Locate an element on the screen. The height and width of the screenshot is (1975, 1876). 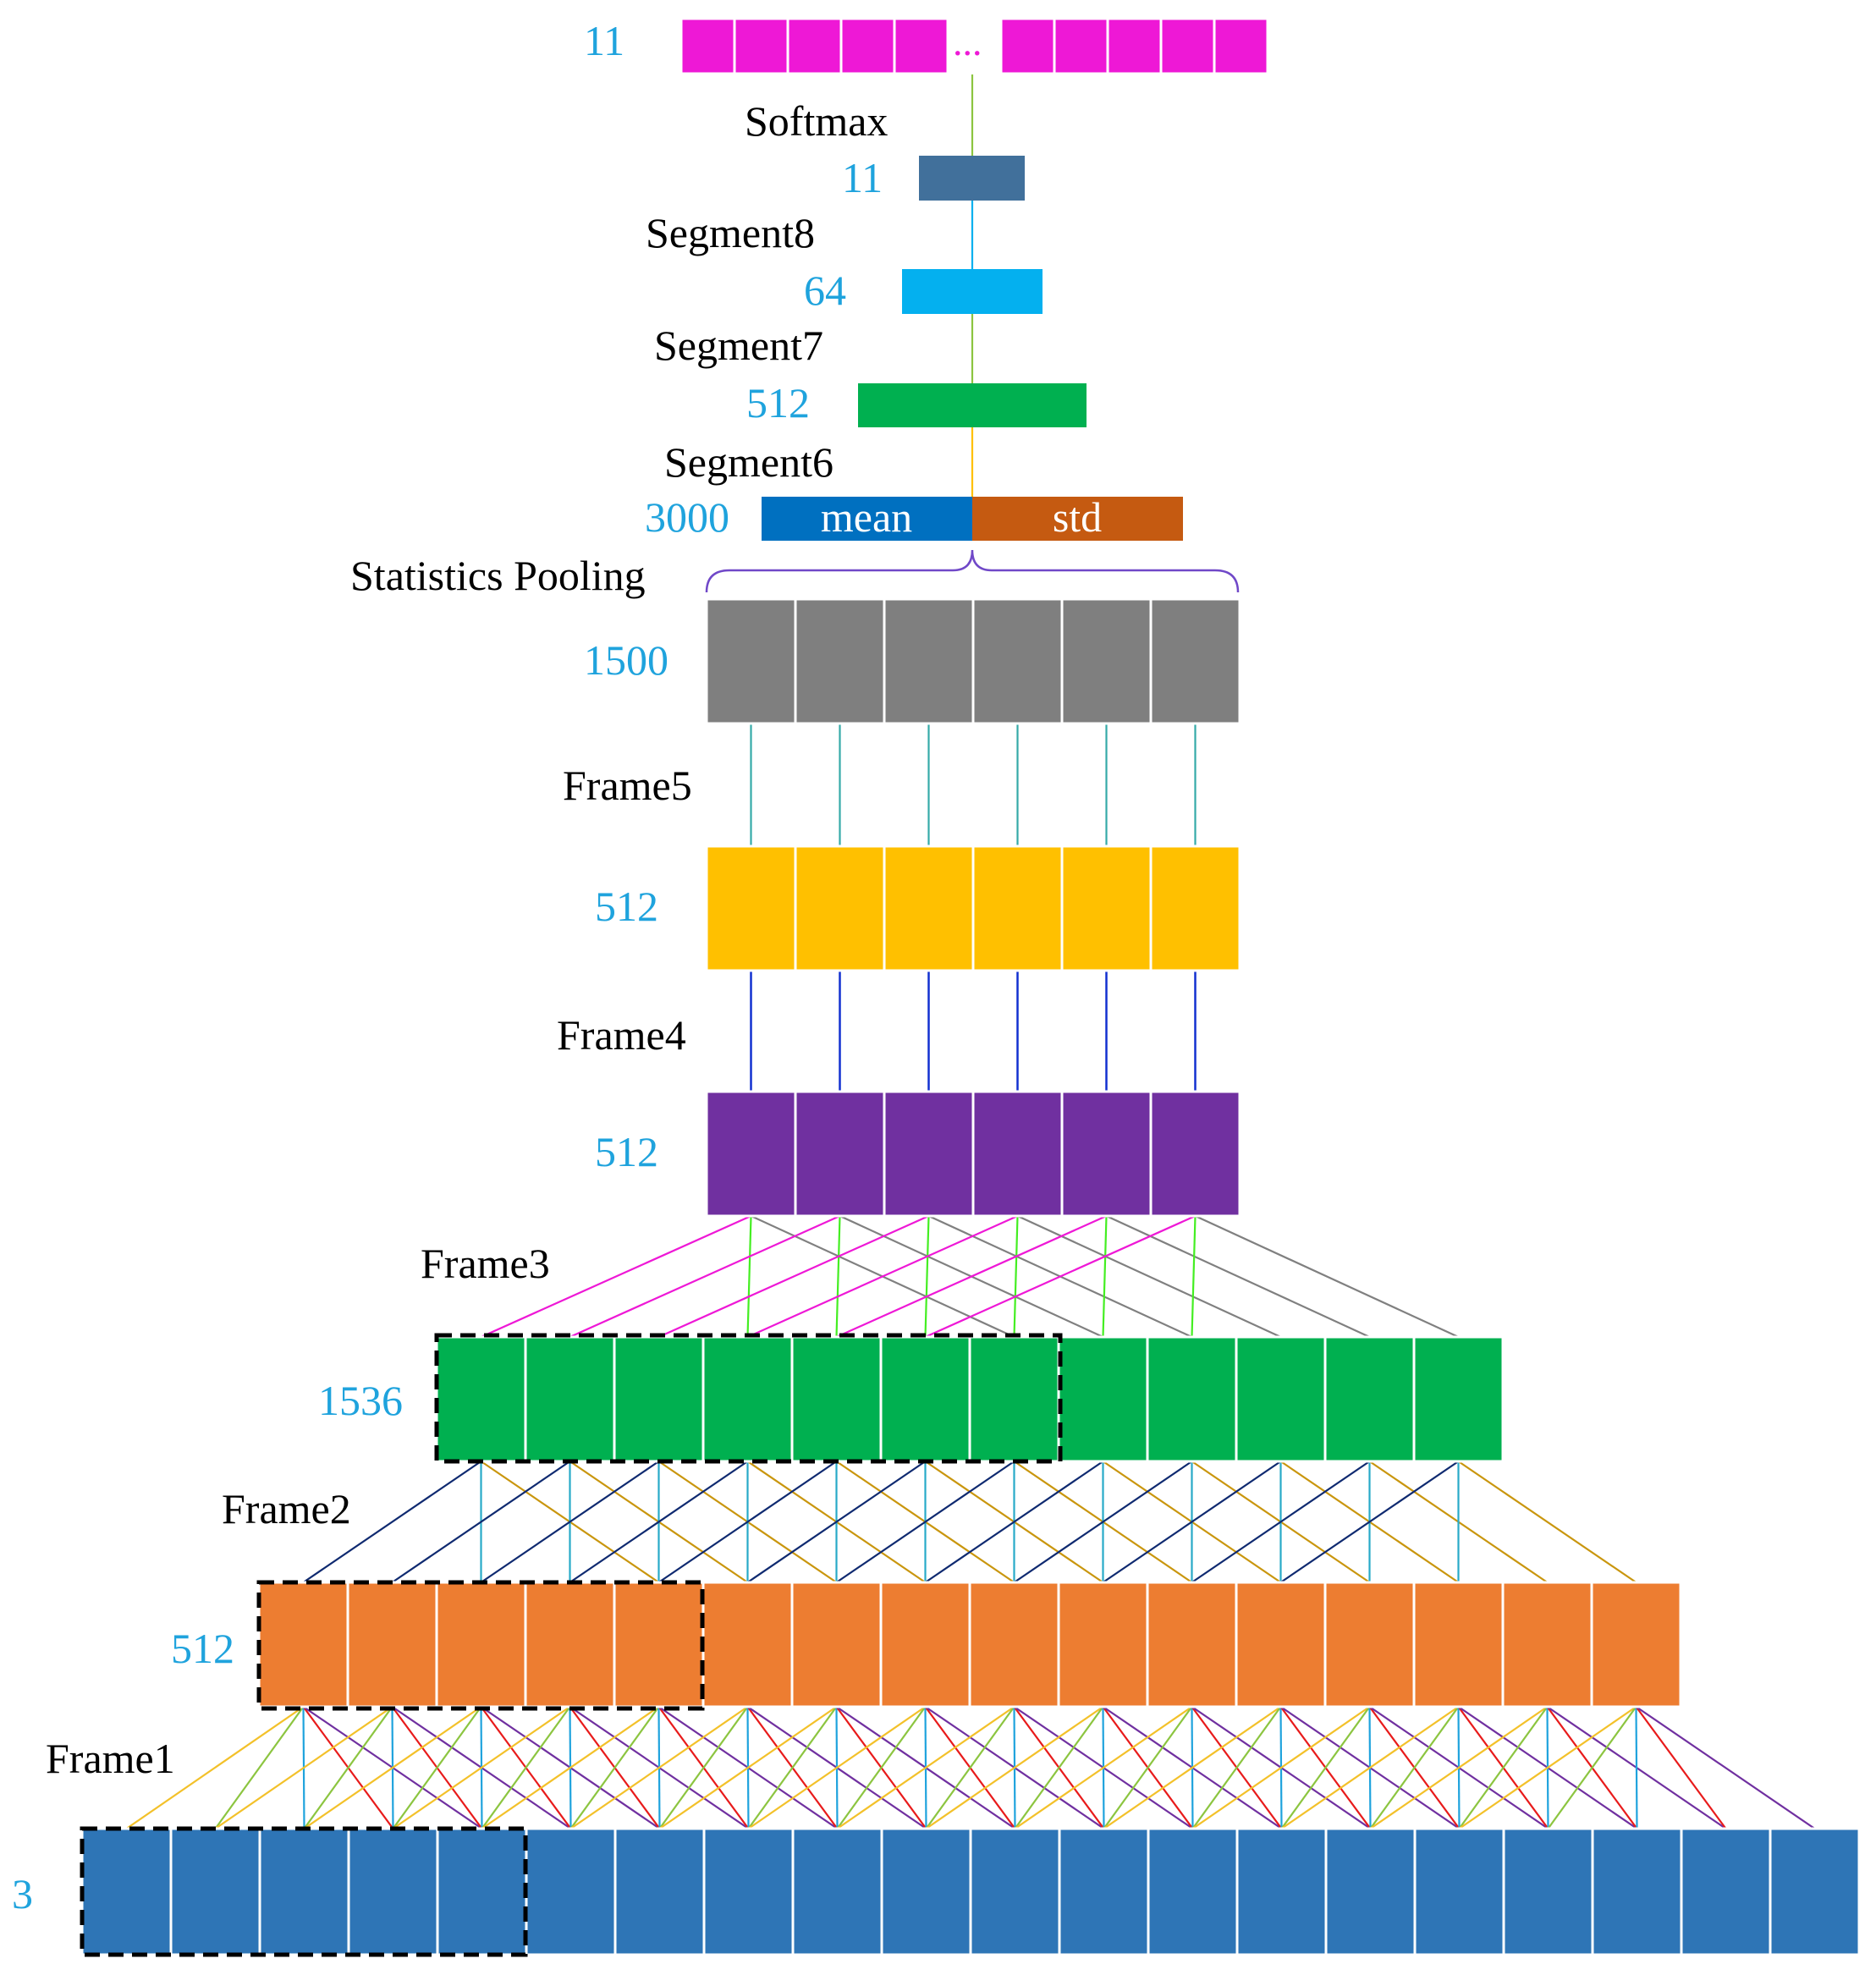
segment7-label: Segment7 is located at coordinates (739, 345).